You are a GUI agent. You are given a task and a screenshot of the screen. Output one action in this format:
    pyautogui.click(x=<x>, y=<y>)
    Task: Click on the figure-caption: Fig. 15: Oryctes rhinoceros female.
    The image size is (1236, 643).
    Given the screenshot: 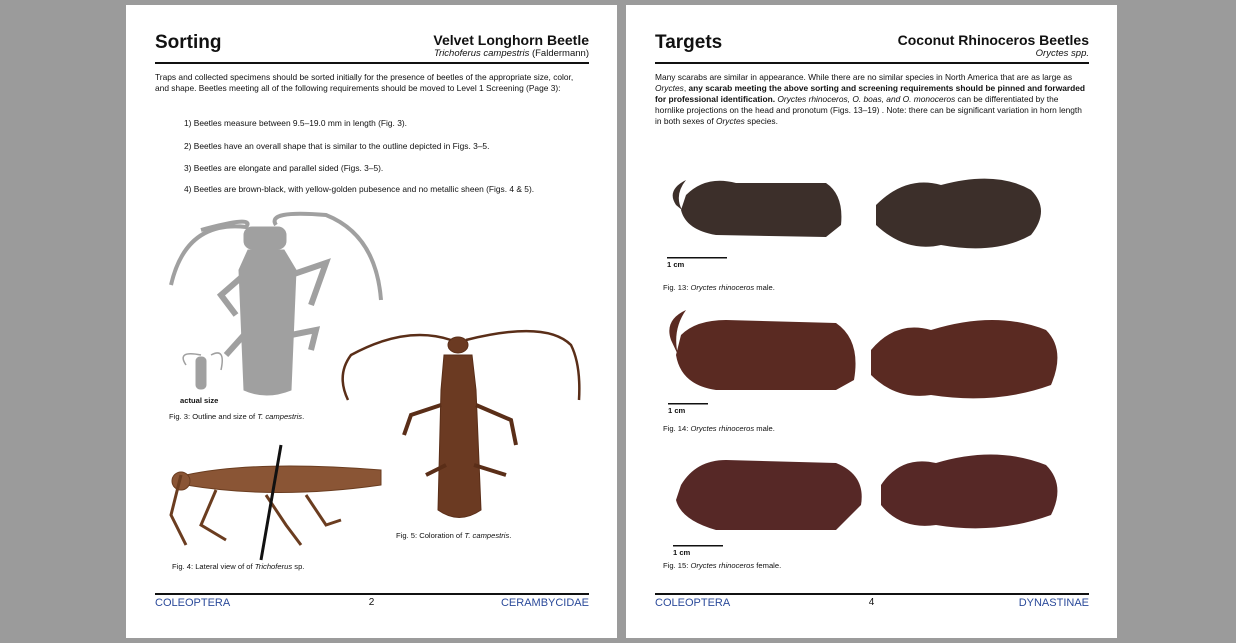 What is the action you would take?
    pyautogui.click(x=722, y=565)
    